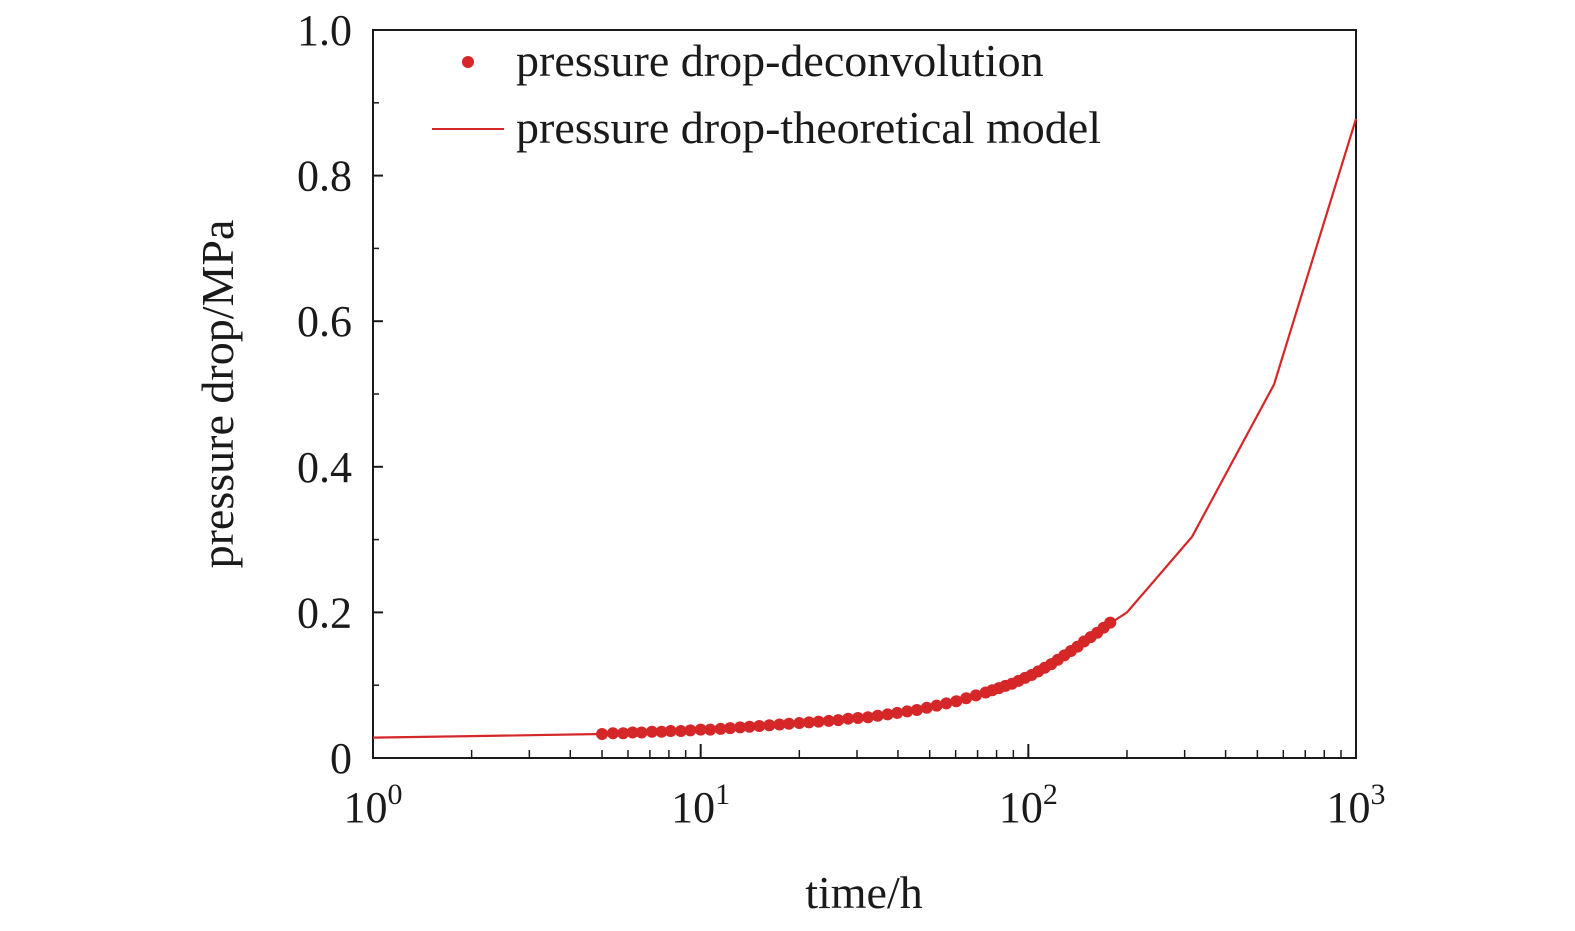 The height and width of the screenshot is (931, 1575). Describe the element at coordinates (1378, 794) in the screenshot. I see `x-tick-label-exponent: 3` at that location.